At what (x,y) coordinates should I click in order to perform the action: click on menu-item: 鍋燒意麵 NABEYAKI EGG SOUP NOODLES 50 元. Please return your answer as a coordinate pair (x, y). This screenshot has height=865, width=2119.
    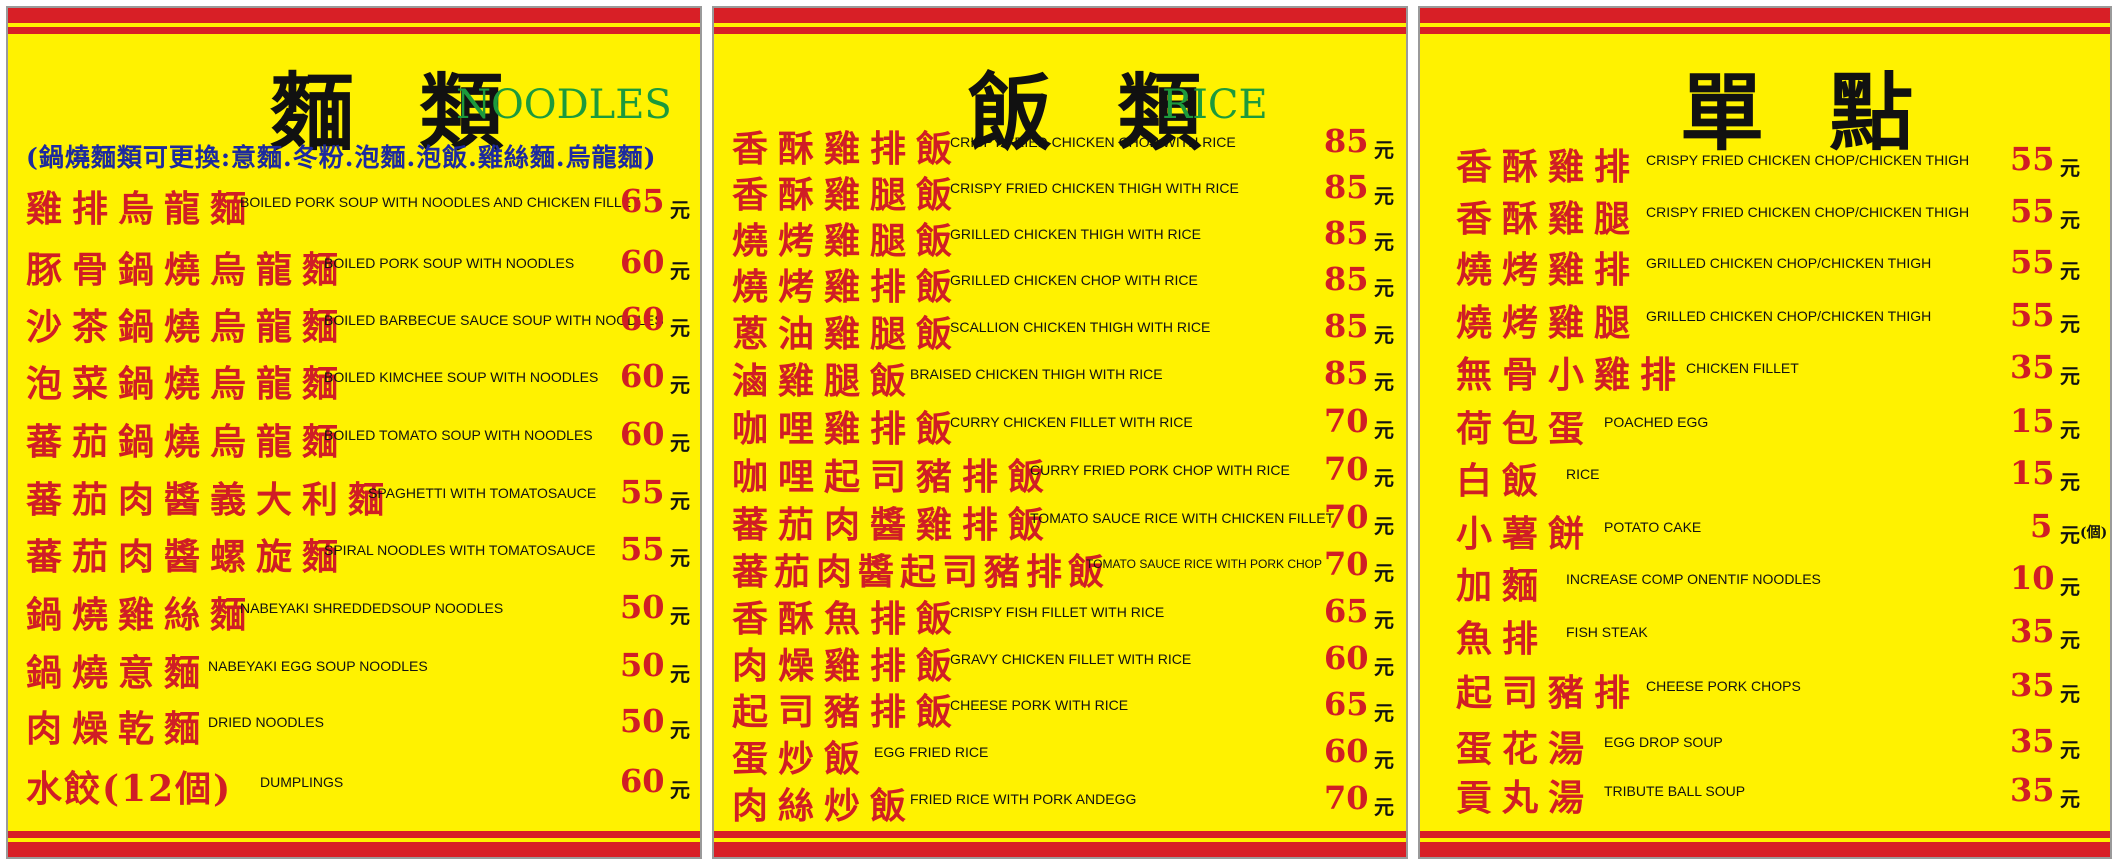
    Looking at the image, I should click on (354, 669).